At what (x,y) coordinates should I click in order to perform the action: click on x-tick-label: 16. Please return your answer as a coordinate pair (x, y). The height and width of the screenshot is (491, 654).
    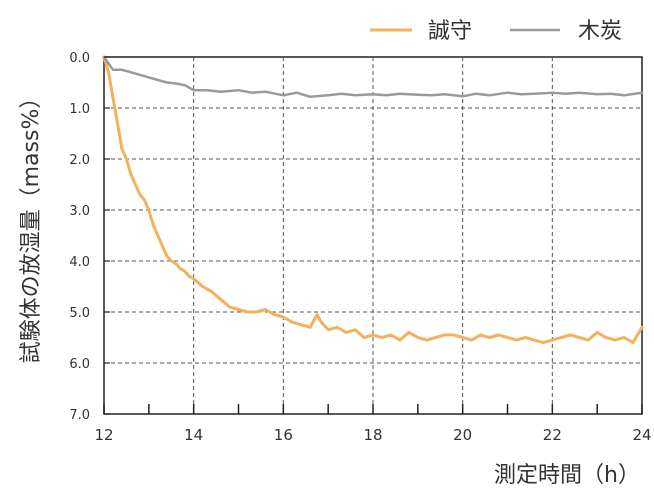
    Looking at the image, I should click on (283, 435).